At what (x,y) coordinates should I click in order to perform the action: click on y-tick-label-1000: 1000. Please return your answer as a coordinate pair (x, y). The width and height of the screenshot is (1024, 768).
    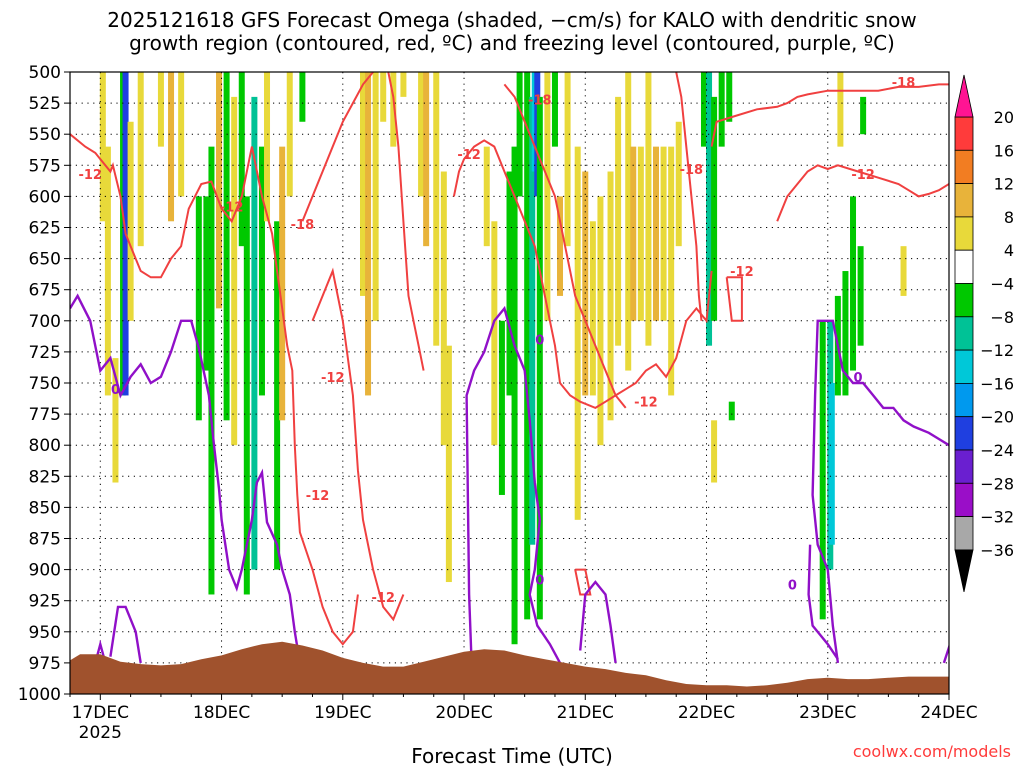
    Looking at the image, I should click on (39, 695).